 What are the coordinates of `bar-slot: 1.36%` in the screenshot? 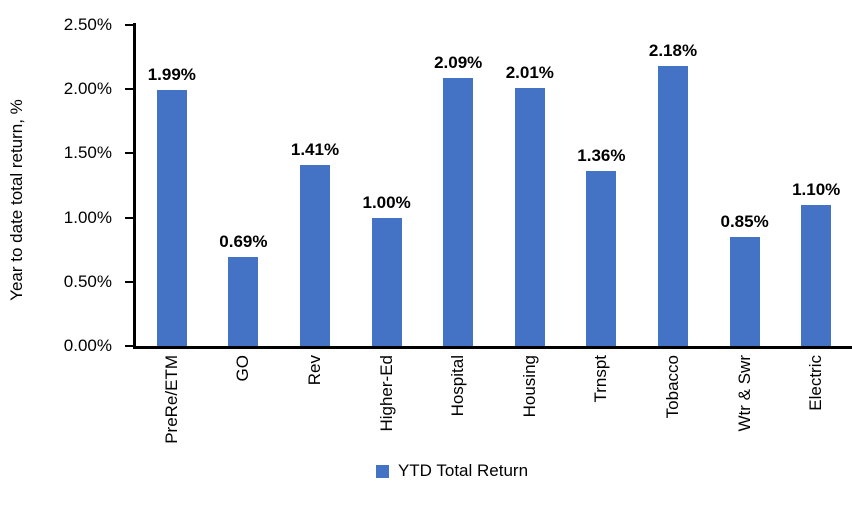 It's located at (602, 185).